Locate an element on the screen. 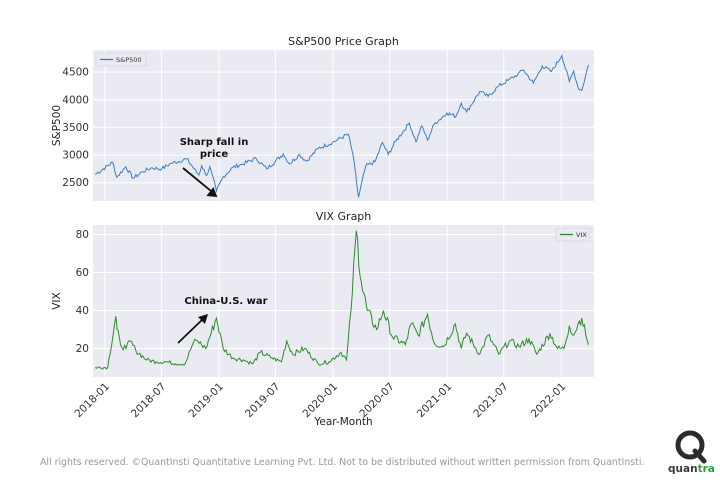  annotation-text: China-U.S. war is located at coordinates (225, 301).